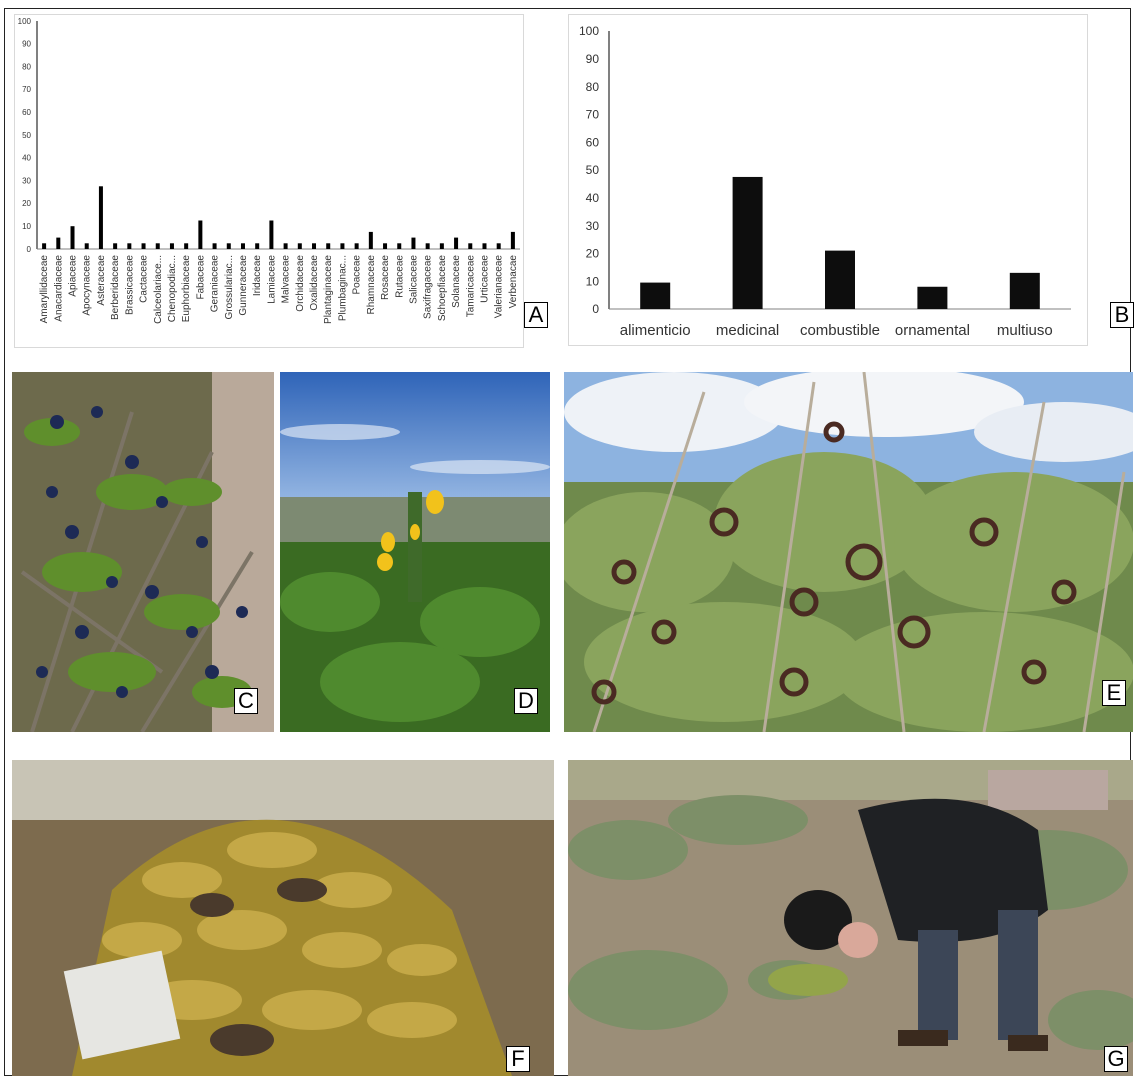 The image size is (1135, 1080). What do you see at coordinates (26, 226) in the screenshot?
I see `chart-0-y-tick: 10` at bounding box center [26, 226].